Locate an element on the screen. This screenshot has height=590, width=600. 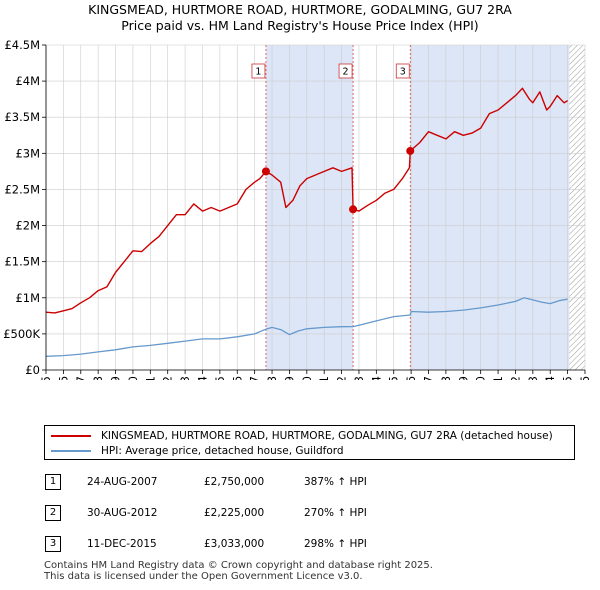
x-tick-label: 2007 is located at coordinates (255, 378).